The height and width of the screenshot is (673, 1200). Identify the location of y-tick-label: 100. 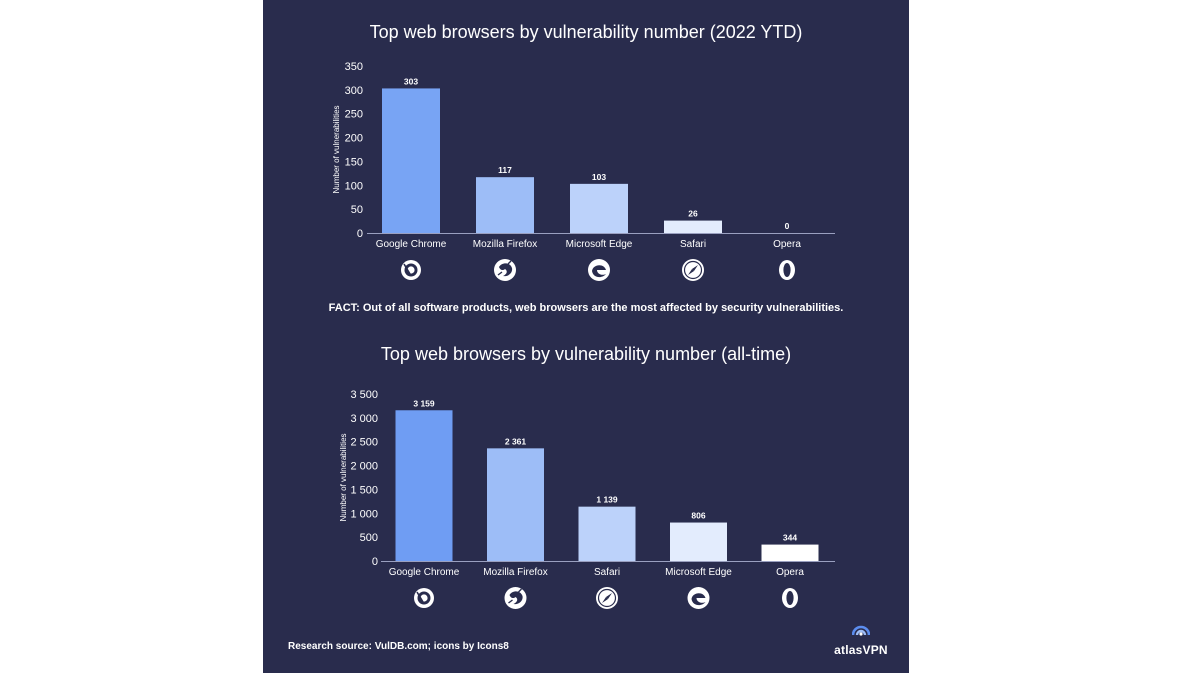
(354, 186).